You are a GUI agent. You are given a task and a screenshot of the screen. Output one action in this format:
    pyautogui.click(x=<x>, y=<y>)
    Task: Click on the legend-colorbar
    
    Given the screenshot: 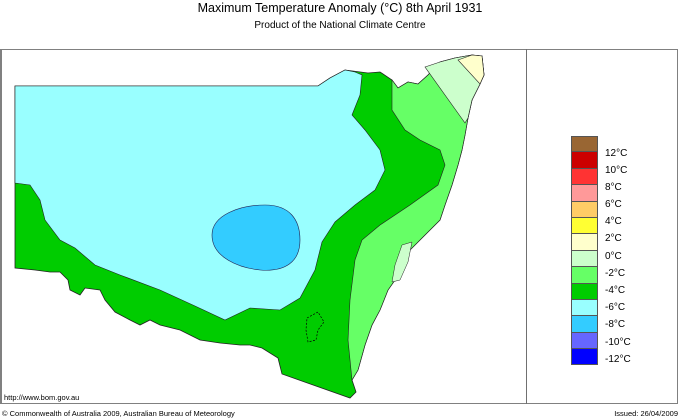 What is the action you would take?
    pyautogui.click(x=584, y=251)
    